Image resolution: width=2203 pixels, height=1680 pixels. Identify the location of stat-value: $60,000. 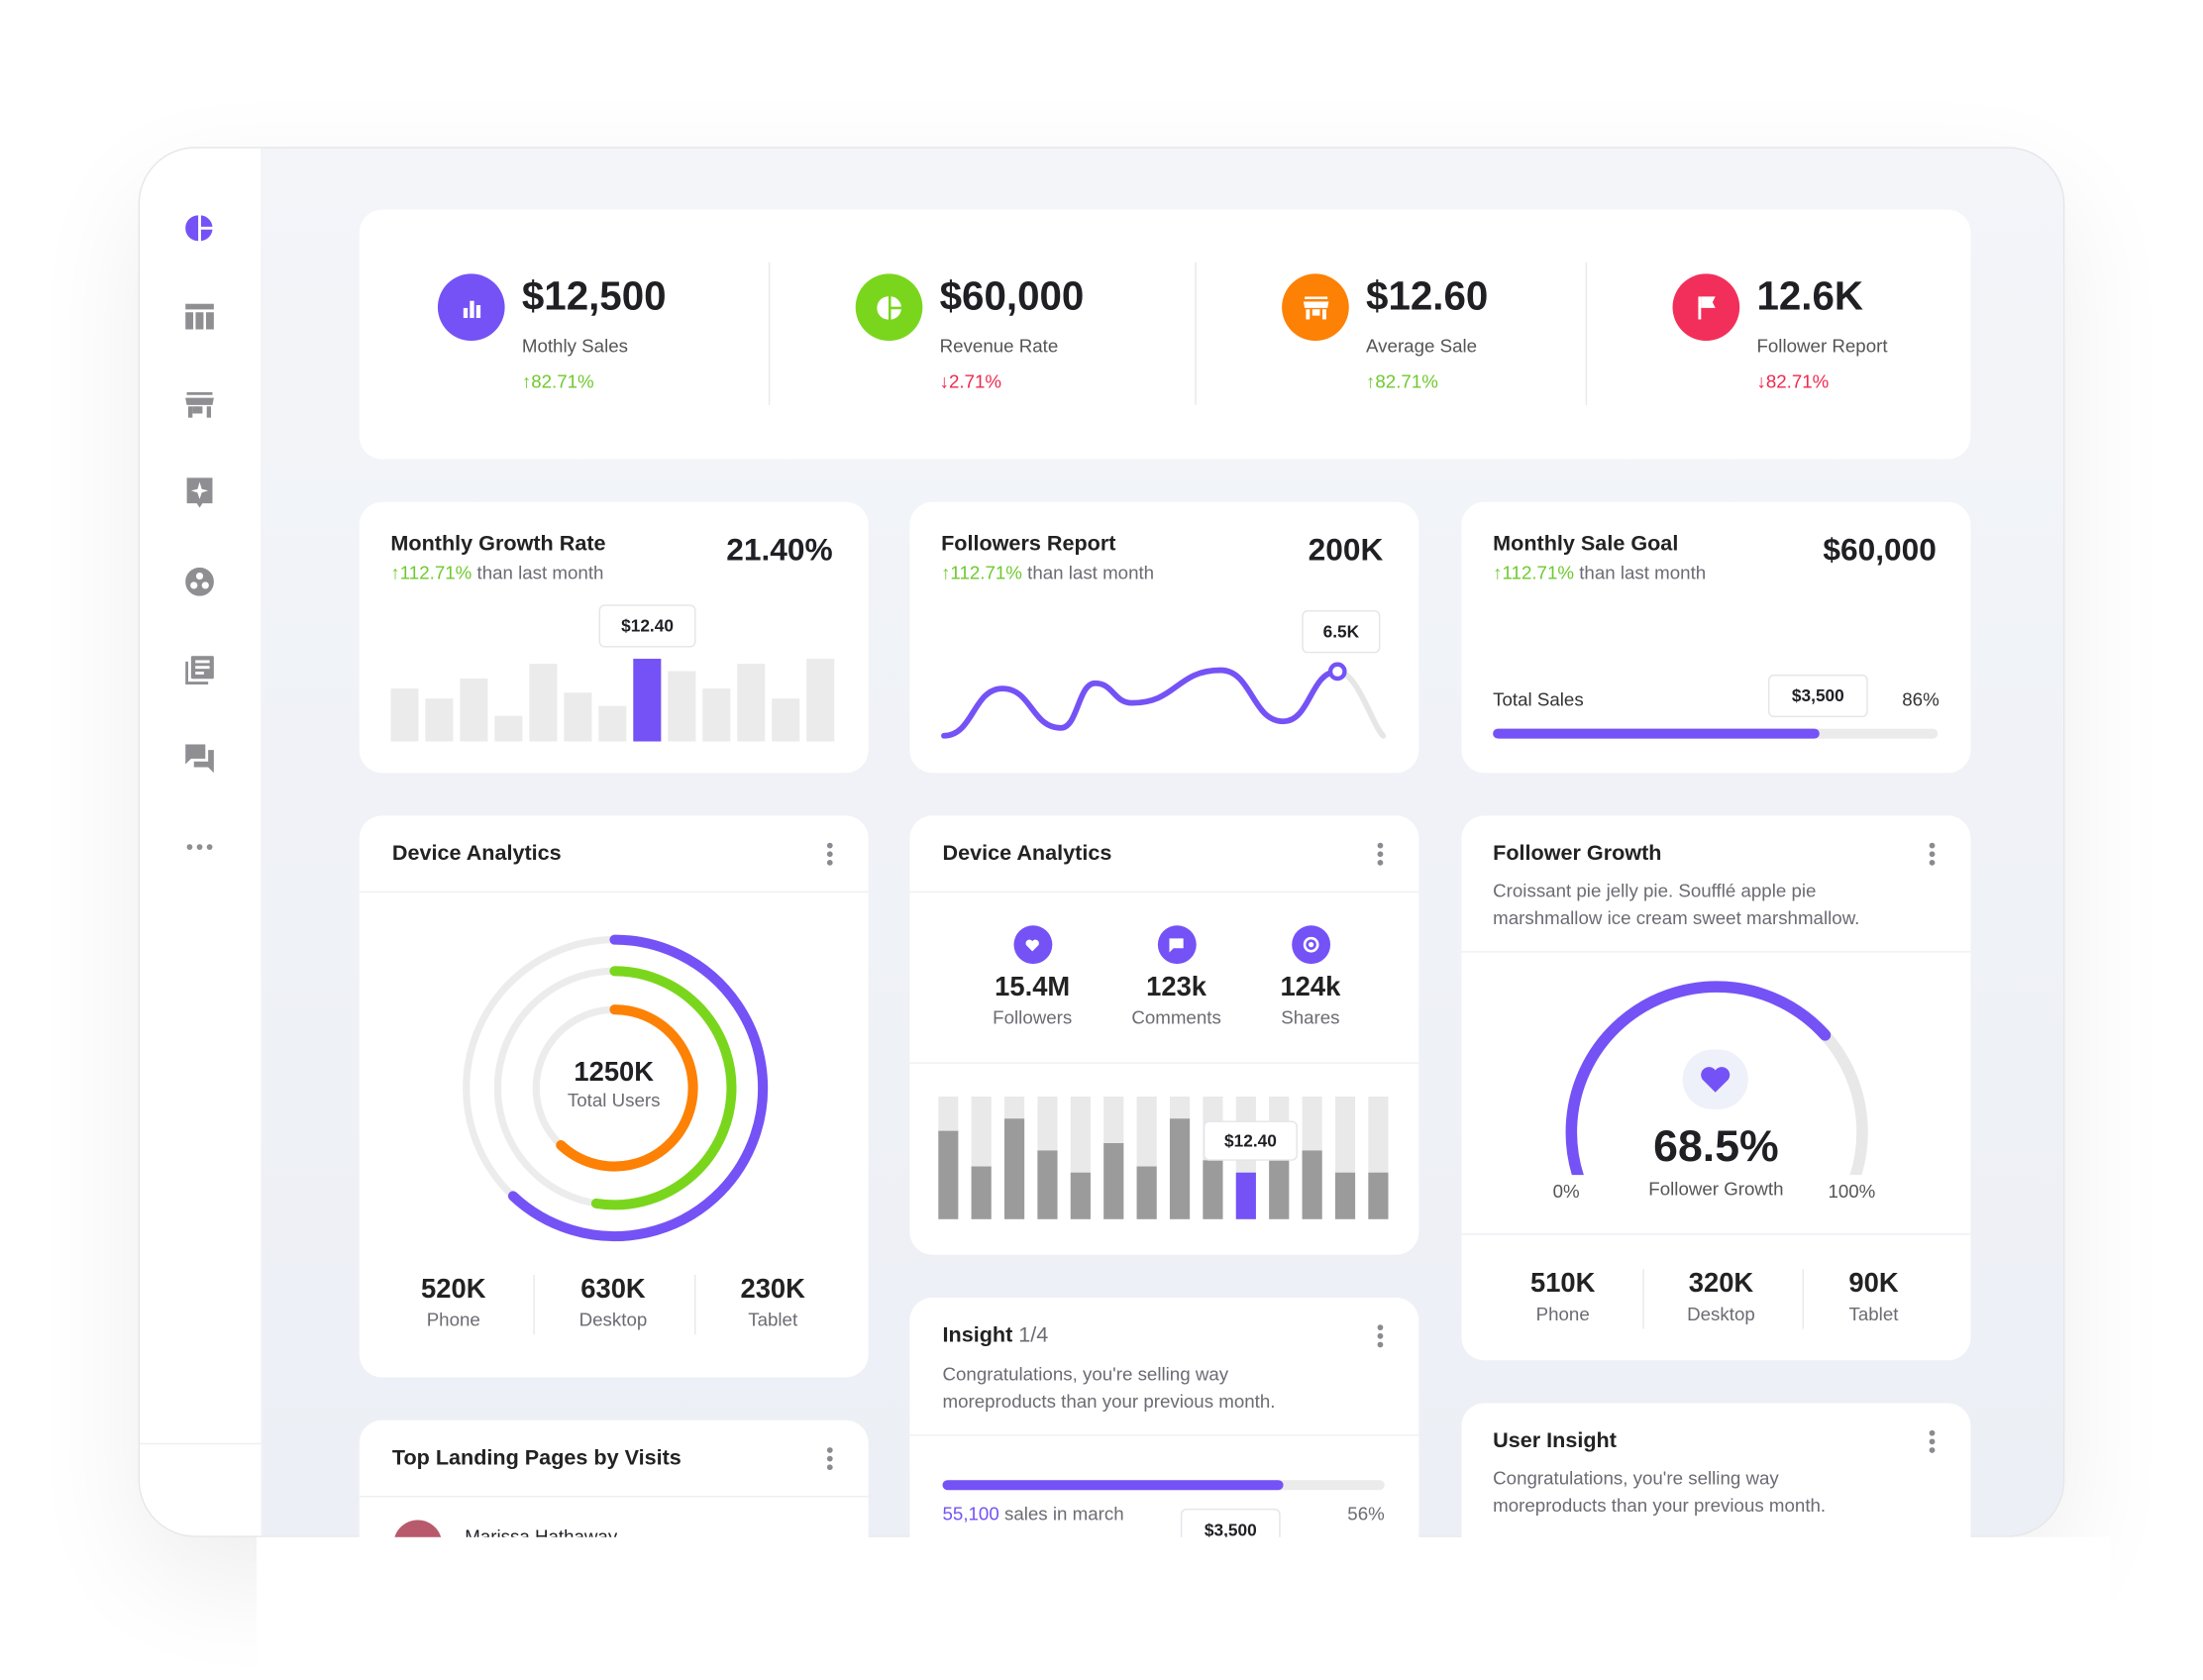
(1012, 296).